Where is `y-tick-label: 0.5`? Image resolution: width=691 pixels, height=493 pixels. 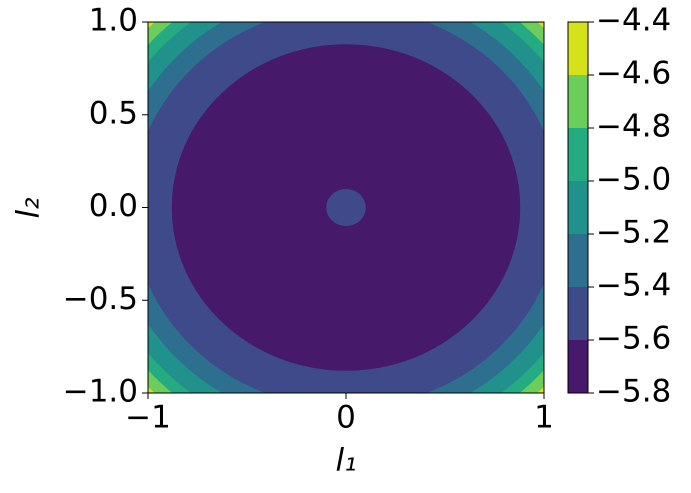
y-tick-label: 0.5 is located at coordinates (113, 113).